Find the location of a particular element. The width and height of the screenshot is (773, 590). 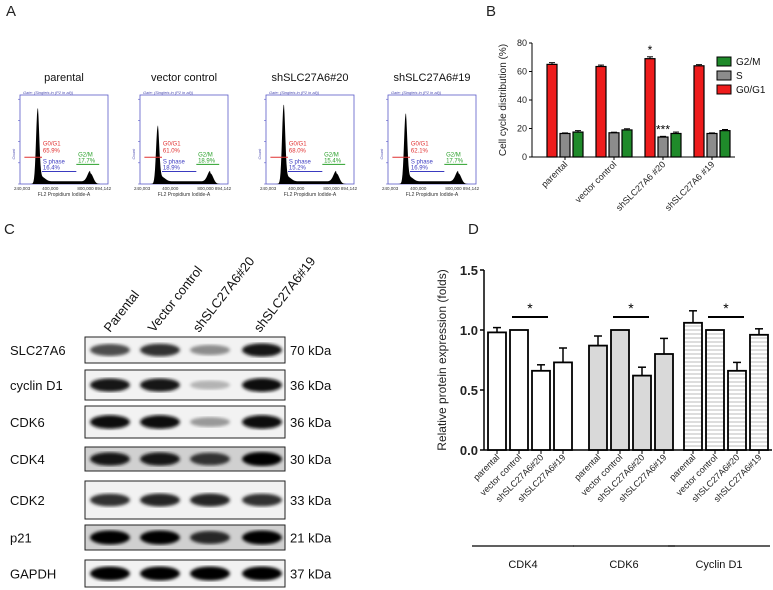

lane-label: Parental is located at coordinates (122, 310).